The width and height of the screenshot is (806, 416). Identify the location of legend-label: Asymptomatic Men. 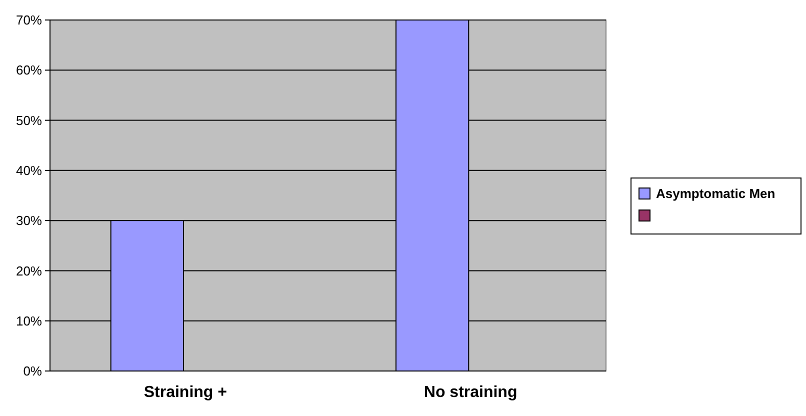
(716, 193).